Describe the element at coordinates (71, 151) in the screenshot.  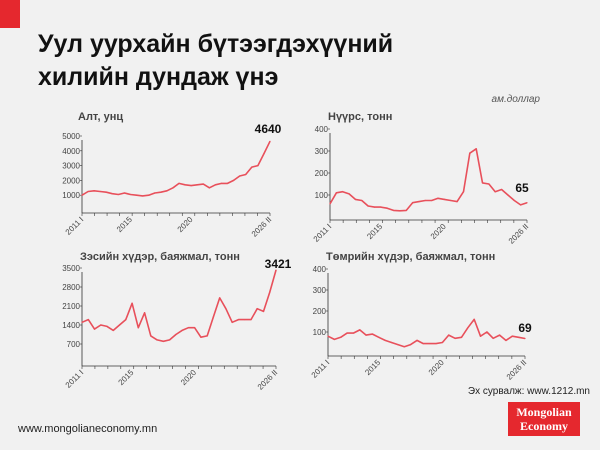
I see `y-tick-label: 4000` at that location.